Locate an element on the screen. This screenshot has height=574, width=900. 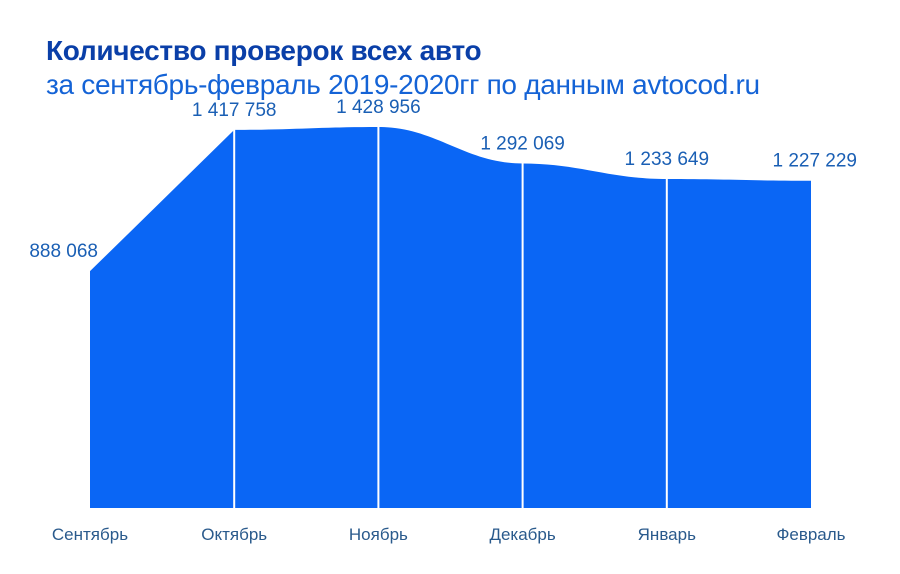
category-label: Сентябрь is located at coordinates (90, 534).